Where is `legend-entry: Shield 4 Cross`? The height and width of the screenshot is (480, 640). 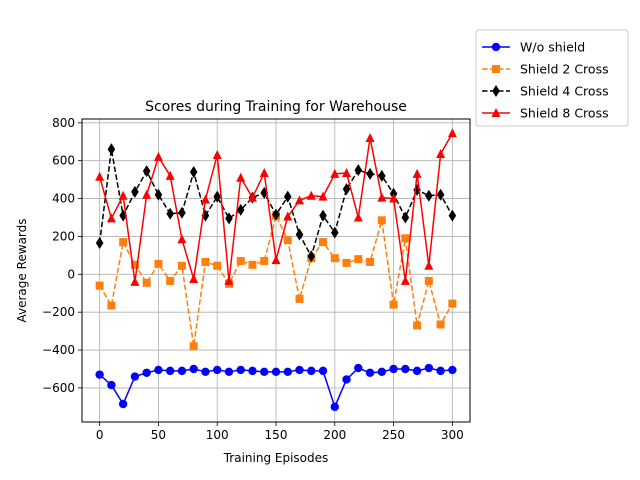 legend-entry: Shield 4 Cross is located at coordinates (545, 91).